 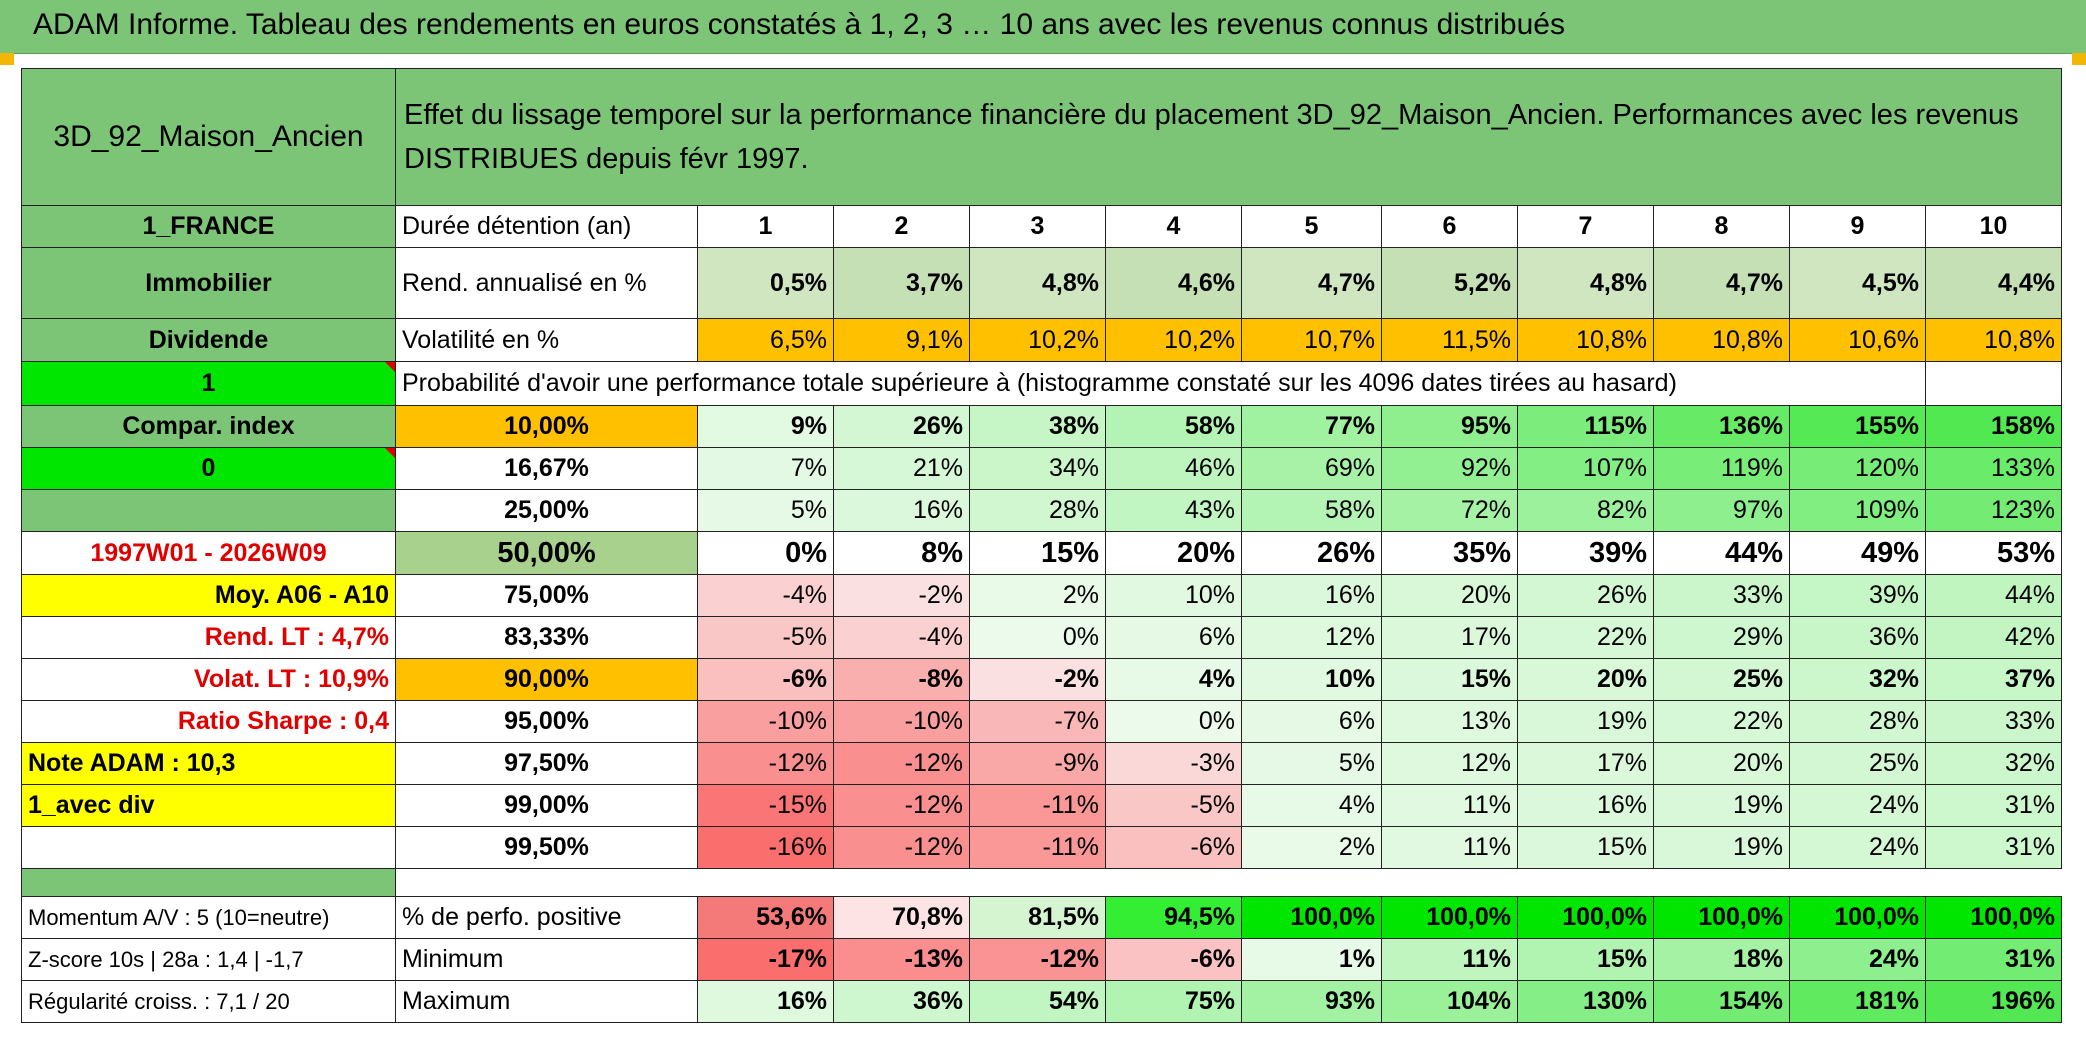 What do you see at coordinates (1857, 917) in the screenshot?
I see `positive-perf-value: 100,0%` at bounding box center [1857, 917].